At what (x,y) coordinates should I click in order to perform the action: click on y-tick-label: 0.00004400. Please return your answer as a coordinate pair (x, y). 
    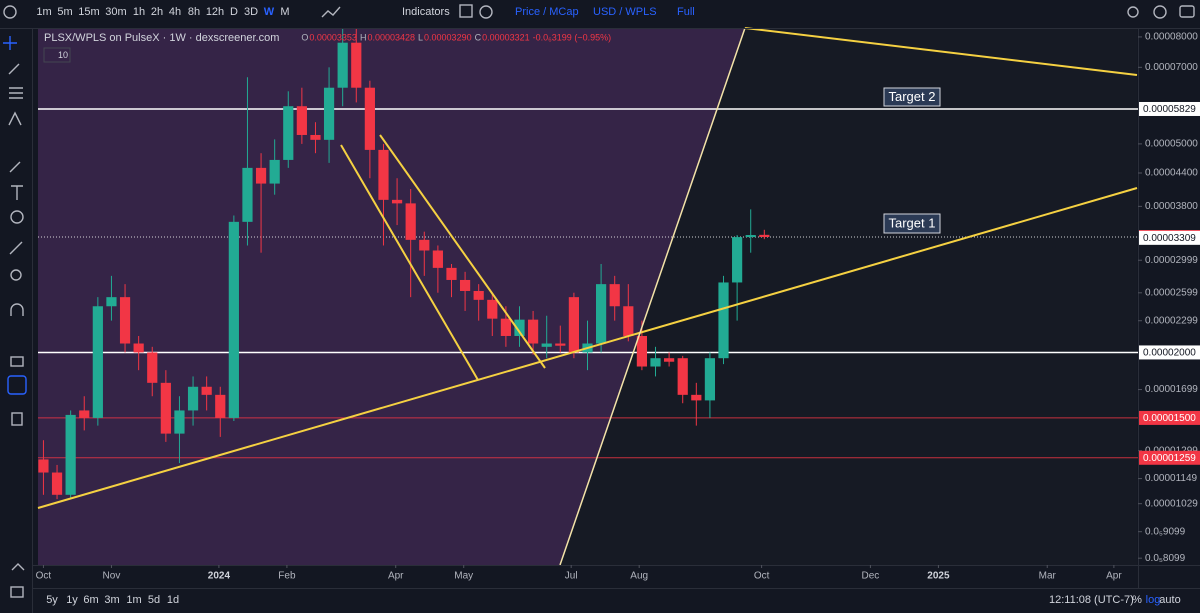
    Looking at the image, I should click on (1171, 173).